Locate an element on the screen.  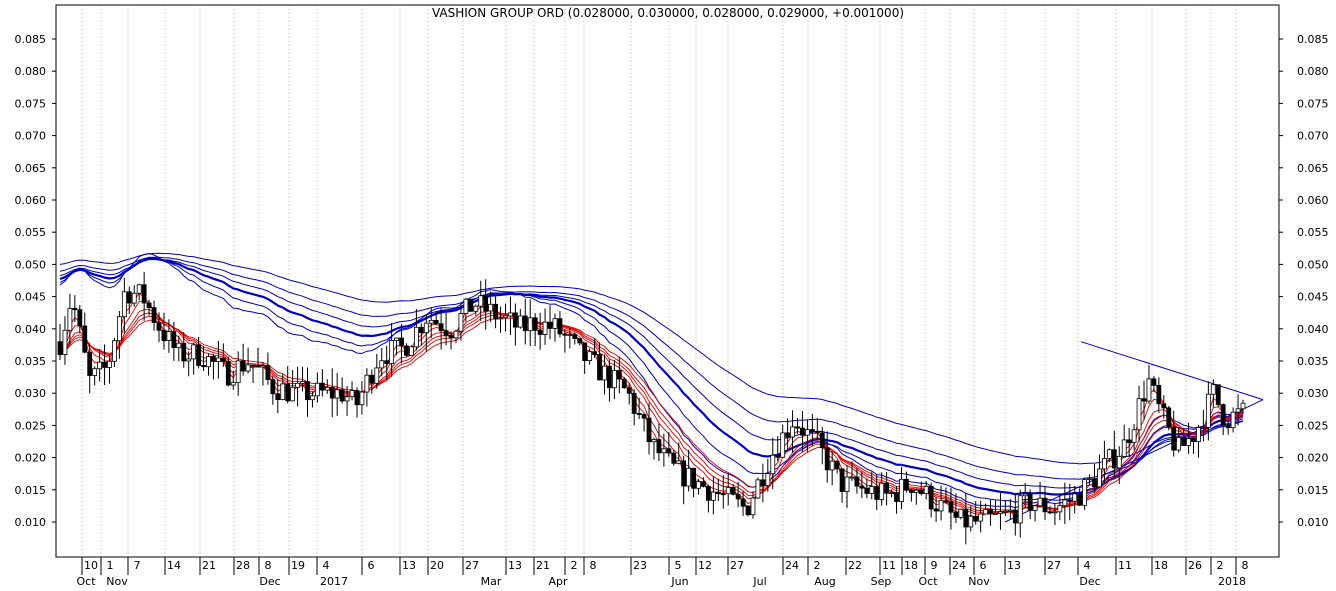
y-tick-label-right: 0.010 is located at coordinates (1313, 522).